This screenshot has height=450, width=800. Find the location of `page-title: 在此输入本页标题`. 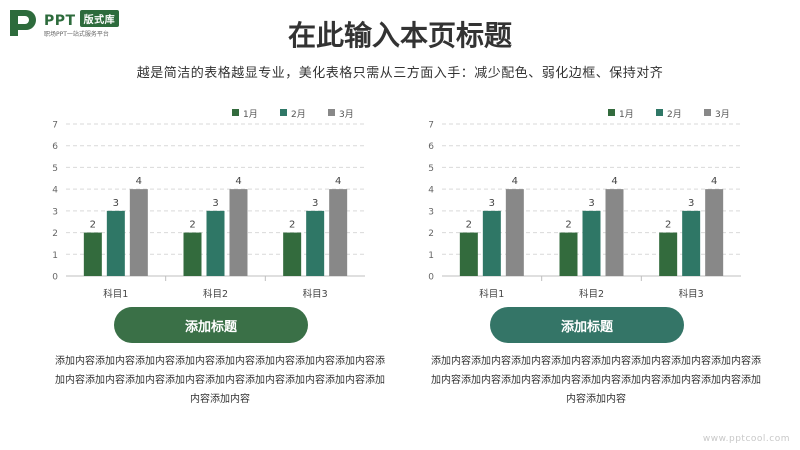

page-title: 在此输入本页标题 is located at coordinates (399, 35).